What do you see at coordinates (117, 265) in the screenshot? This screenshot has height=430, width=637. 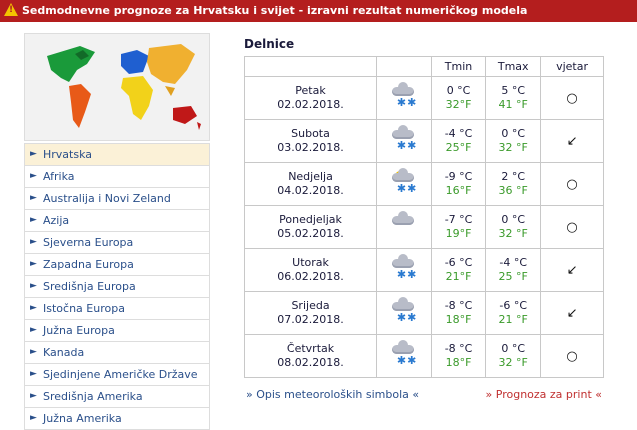 I see `nav-item: ► Zapadna Europa` at bounding box center [117, 265].